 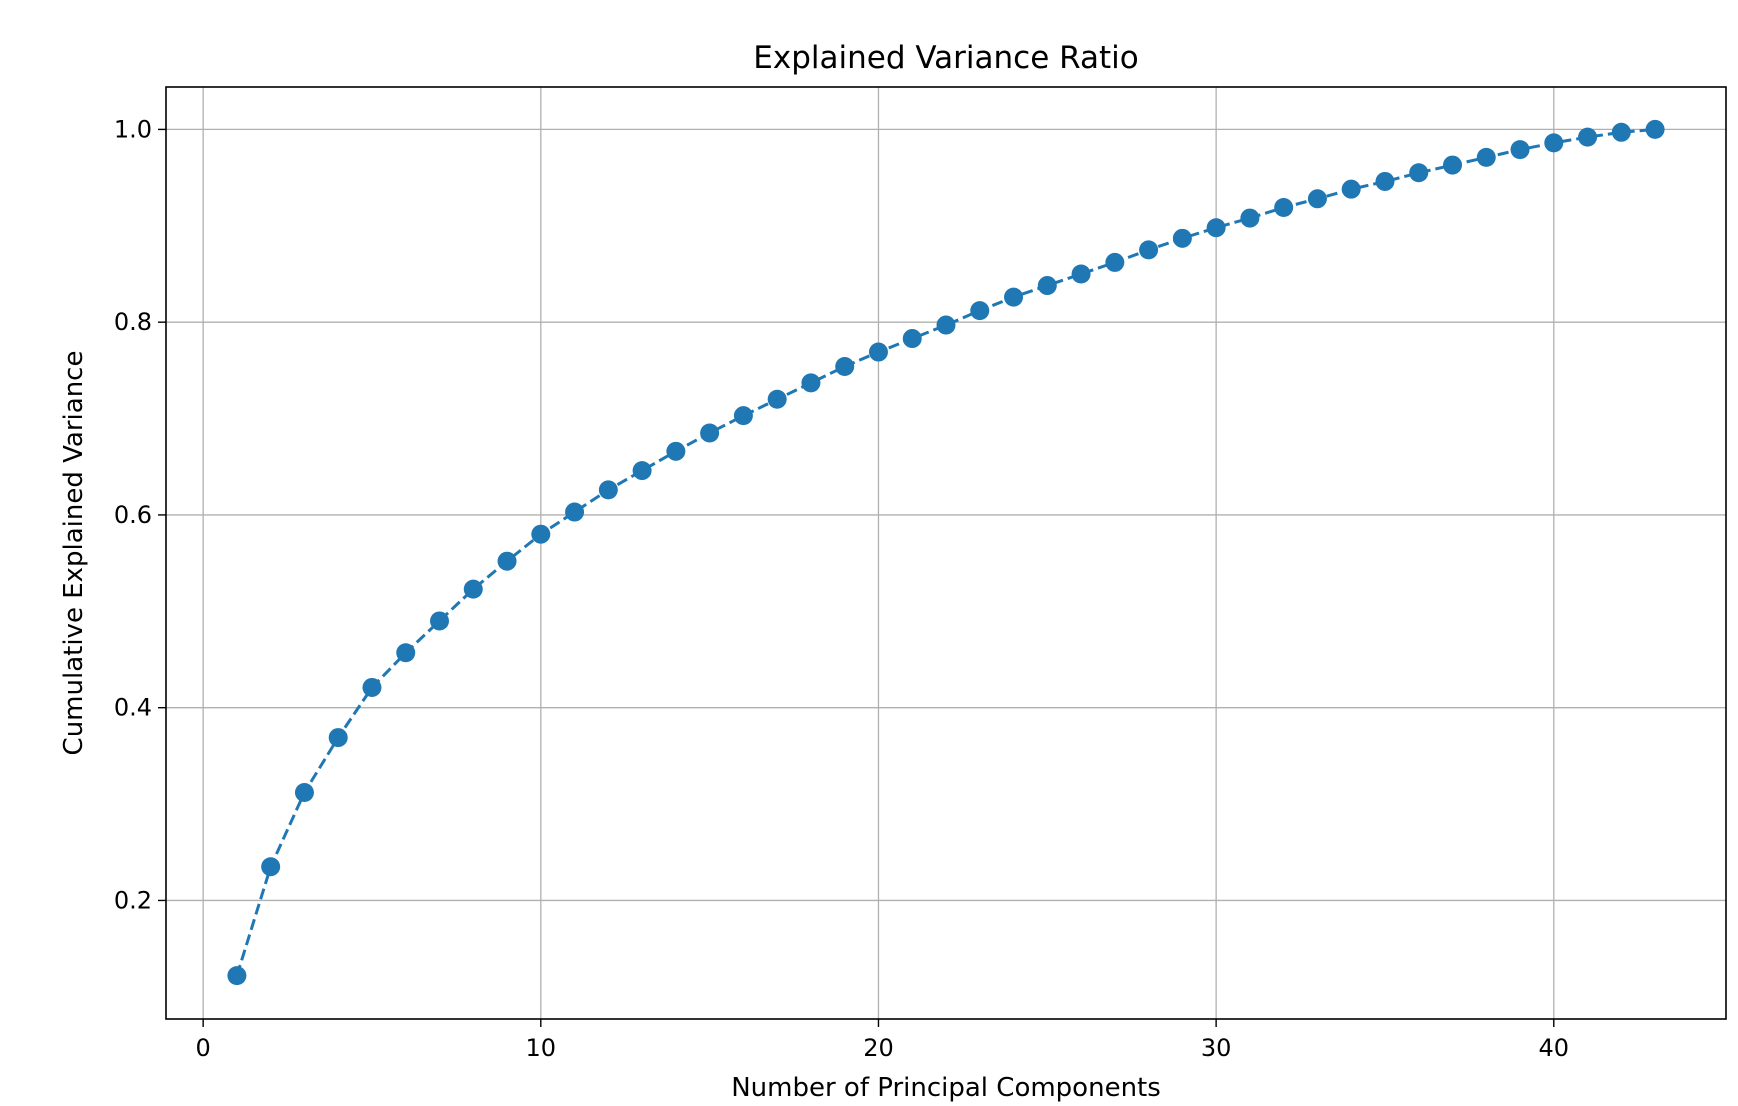 I want to click on y-tick-label: 0.8, so click(x=133, y=322).